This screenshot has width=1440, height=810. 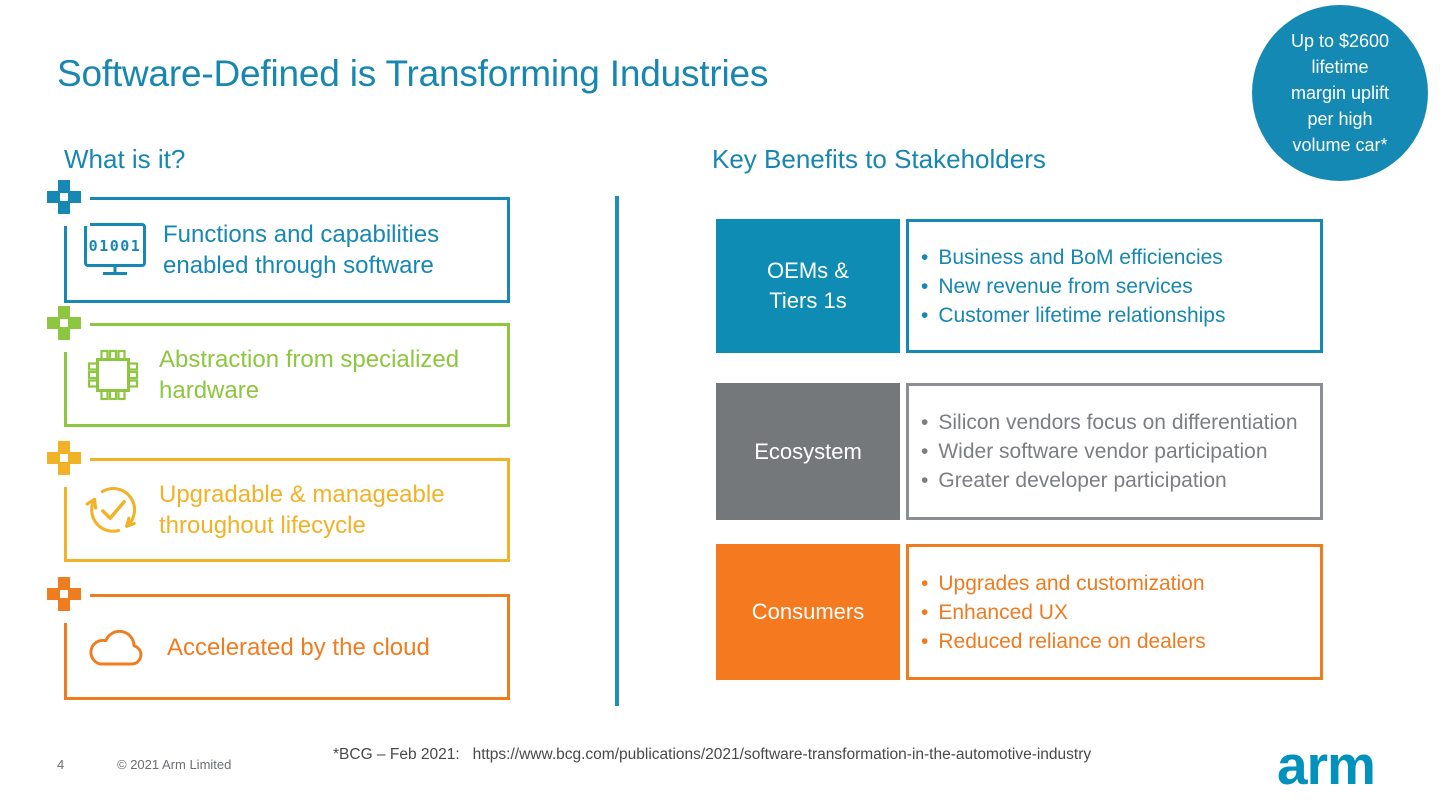 What do you see at coordinates (1103, 451) in the screenshot?
I see `bullet-text: Wider software vendor participation` at bounding box center [1103, 451].